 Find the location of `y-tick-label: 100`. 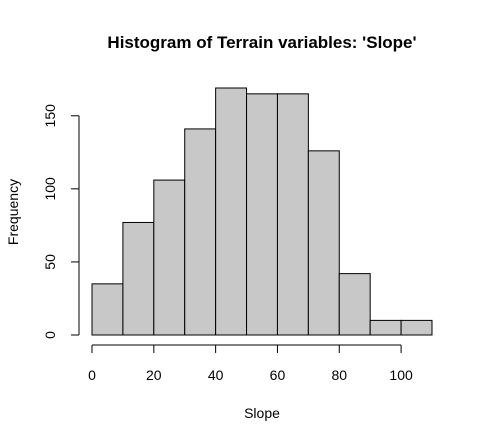

y-tick-label: 100 is located at coordinates (50, 189).